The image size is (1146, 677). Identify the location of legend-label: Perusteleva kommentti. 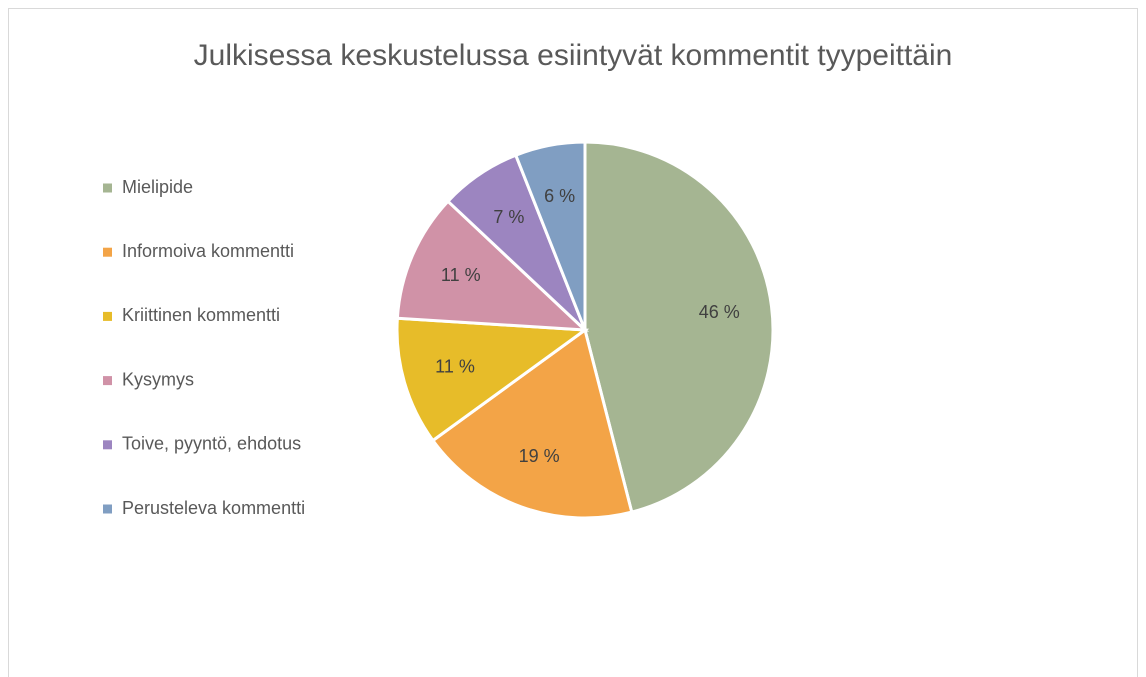
(213, 508).